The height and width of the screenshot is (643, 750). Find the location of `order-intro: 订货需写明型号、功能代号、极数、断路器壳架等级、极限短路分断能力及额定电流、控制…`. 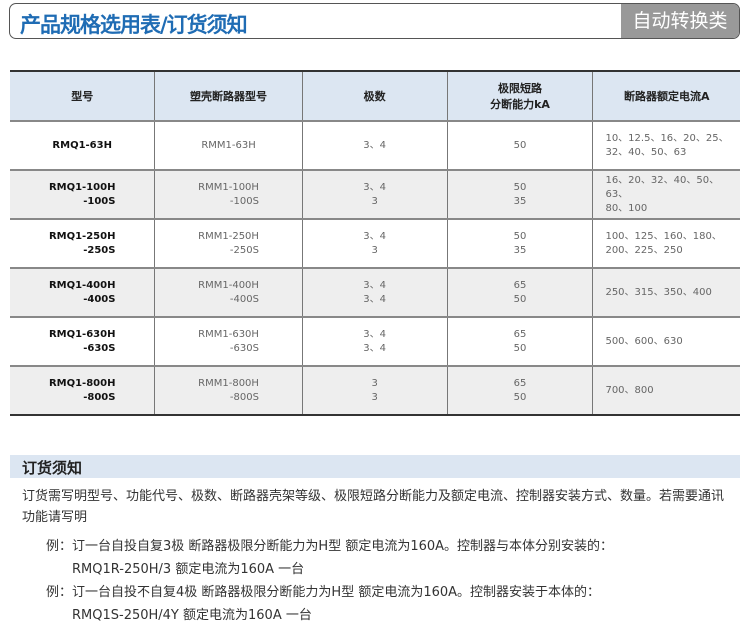

order-intro: 订货需写明型号、功能代号、极数、断路器壳架等级、极限短路分断能力及额定电流、控制… is located at coordinates (373, 507).